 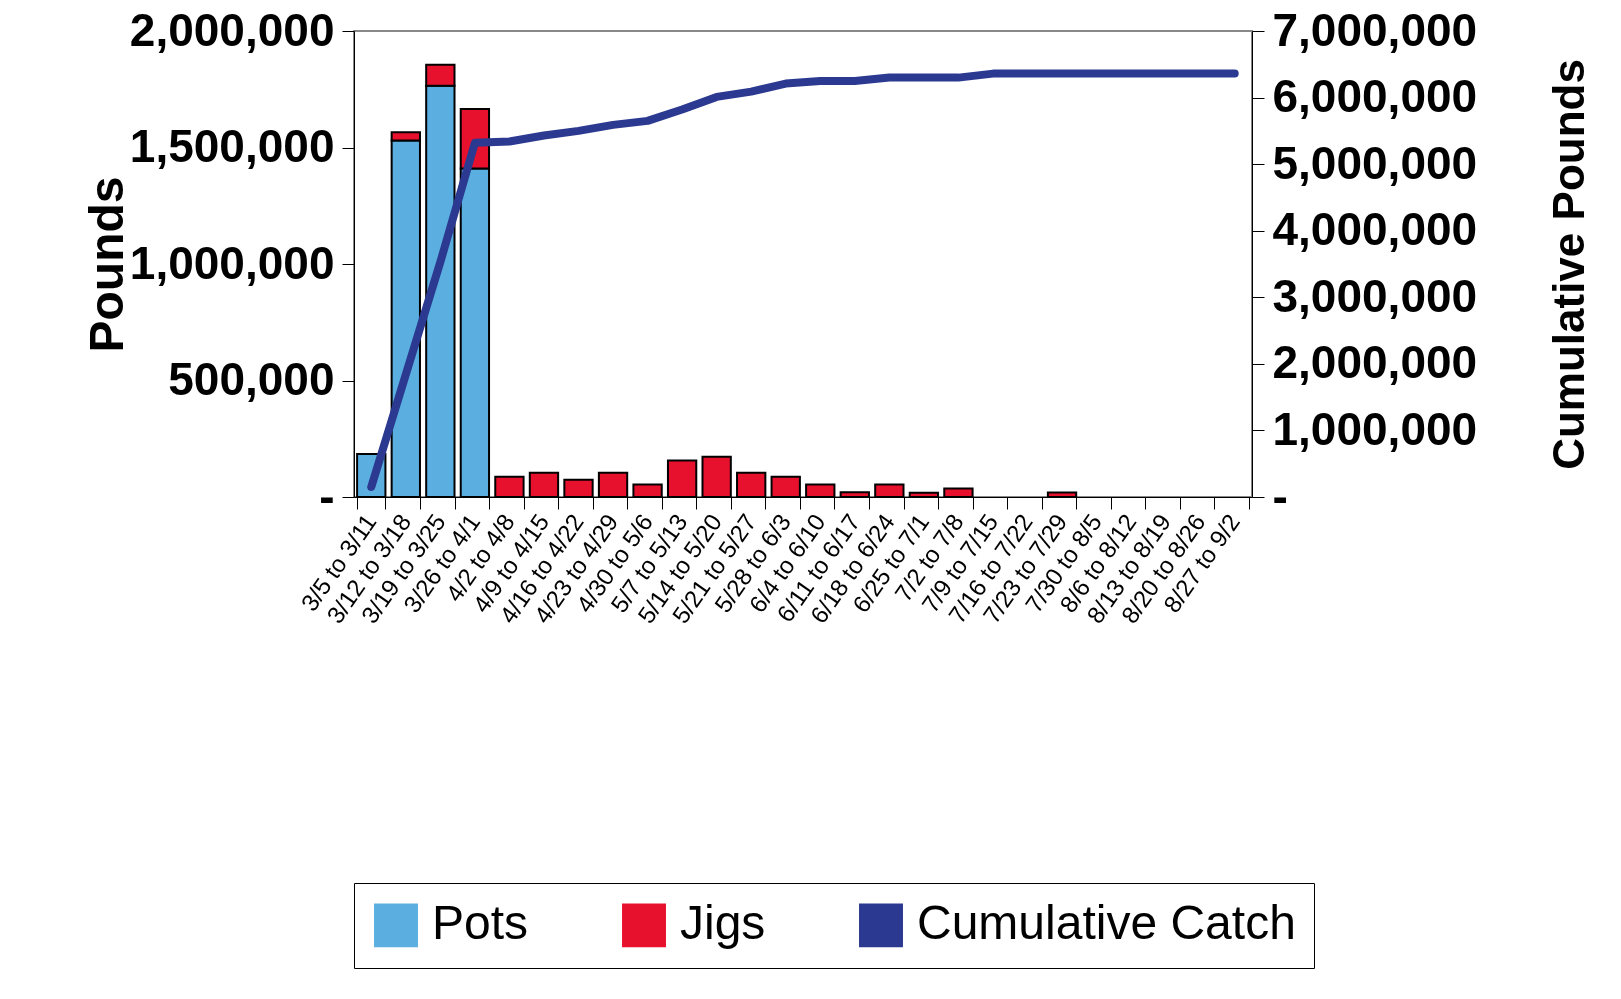 I want to click on legend-label: Cumulative Catch, so click(x=1106, y=923).